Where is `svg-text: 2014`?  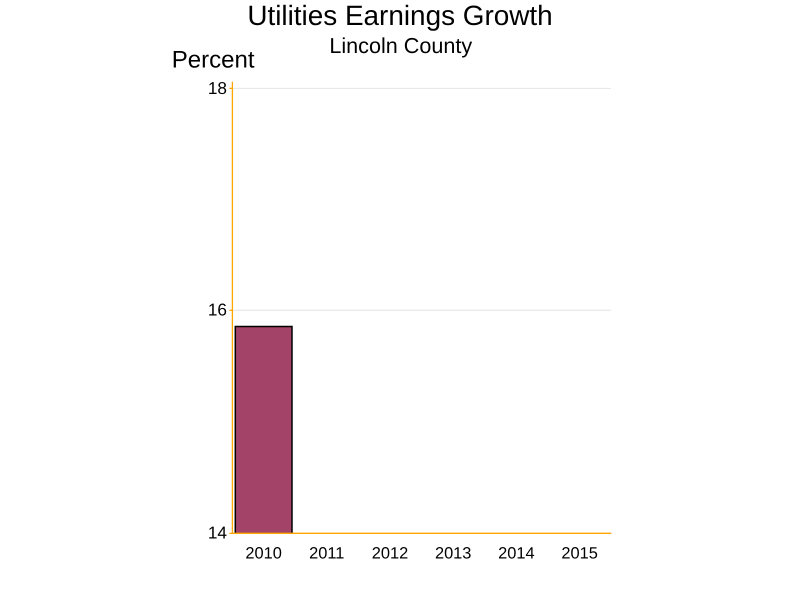 svg-text: 2014 is located at coordinates (516, 553).